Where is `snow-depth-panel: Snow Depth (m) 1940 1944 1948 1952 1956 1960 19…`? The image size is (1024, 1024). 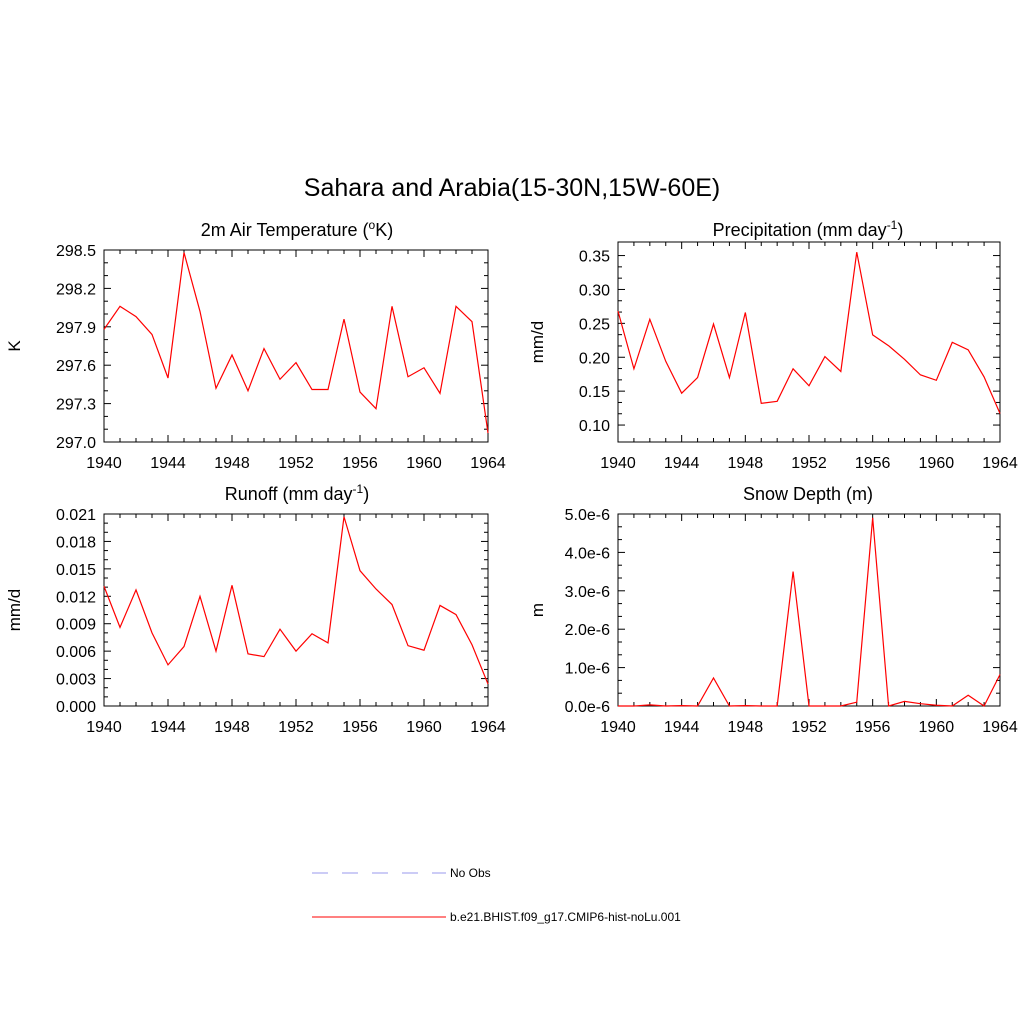
snow-depth-panel: Snow Depth (m) 1940 1944 1948 1952 1956 1960 19… is located at coordinates (773, 610).